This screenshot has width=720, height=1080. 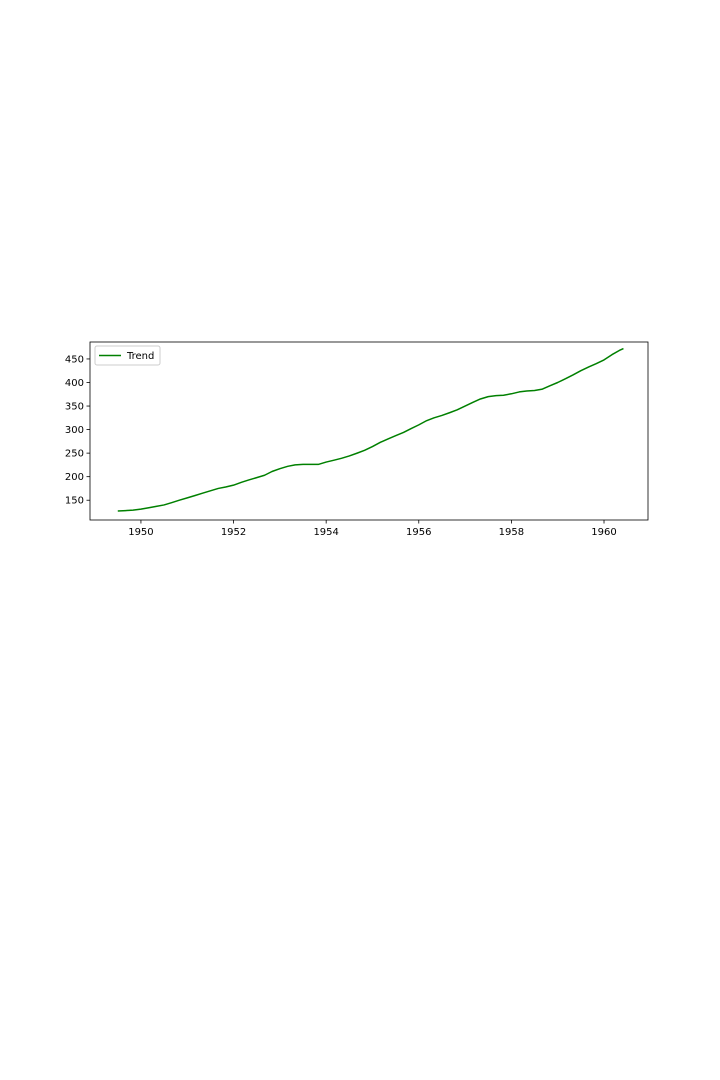 I want to click on y-tick-label: 450, so click(x=74, y=359).